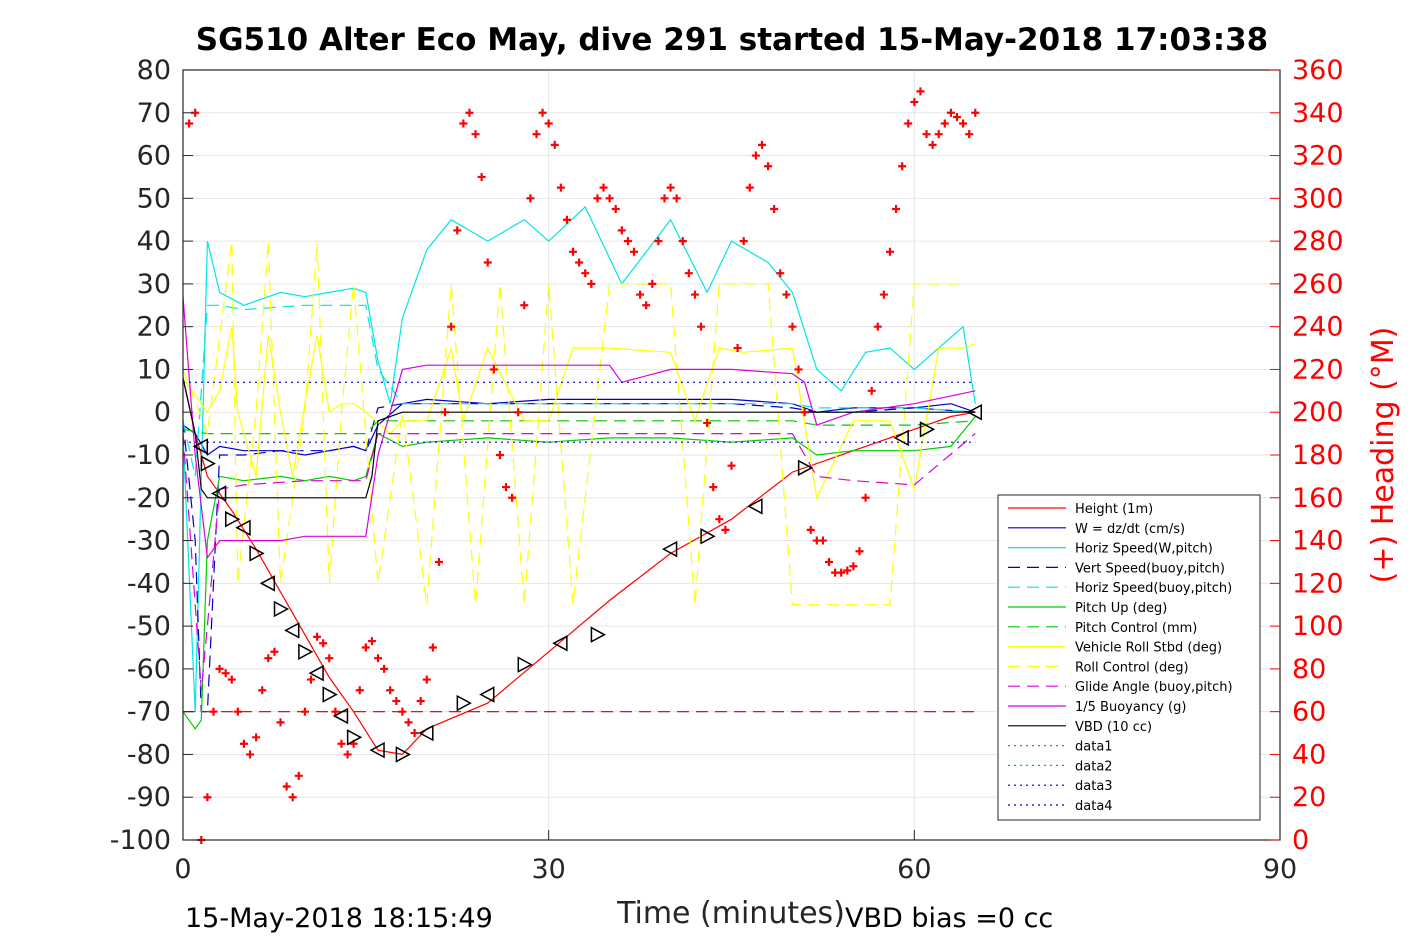 This screenshot has width=1417, height=945. I want to click on x-axis-label: Time (minutes), so click(730, 913).